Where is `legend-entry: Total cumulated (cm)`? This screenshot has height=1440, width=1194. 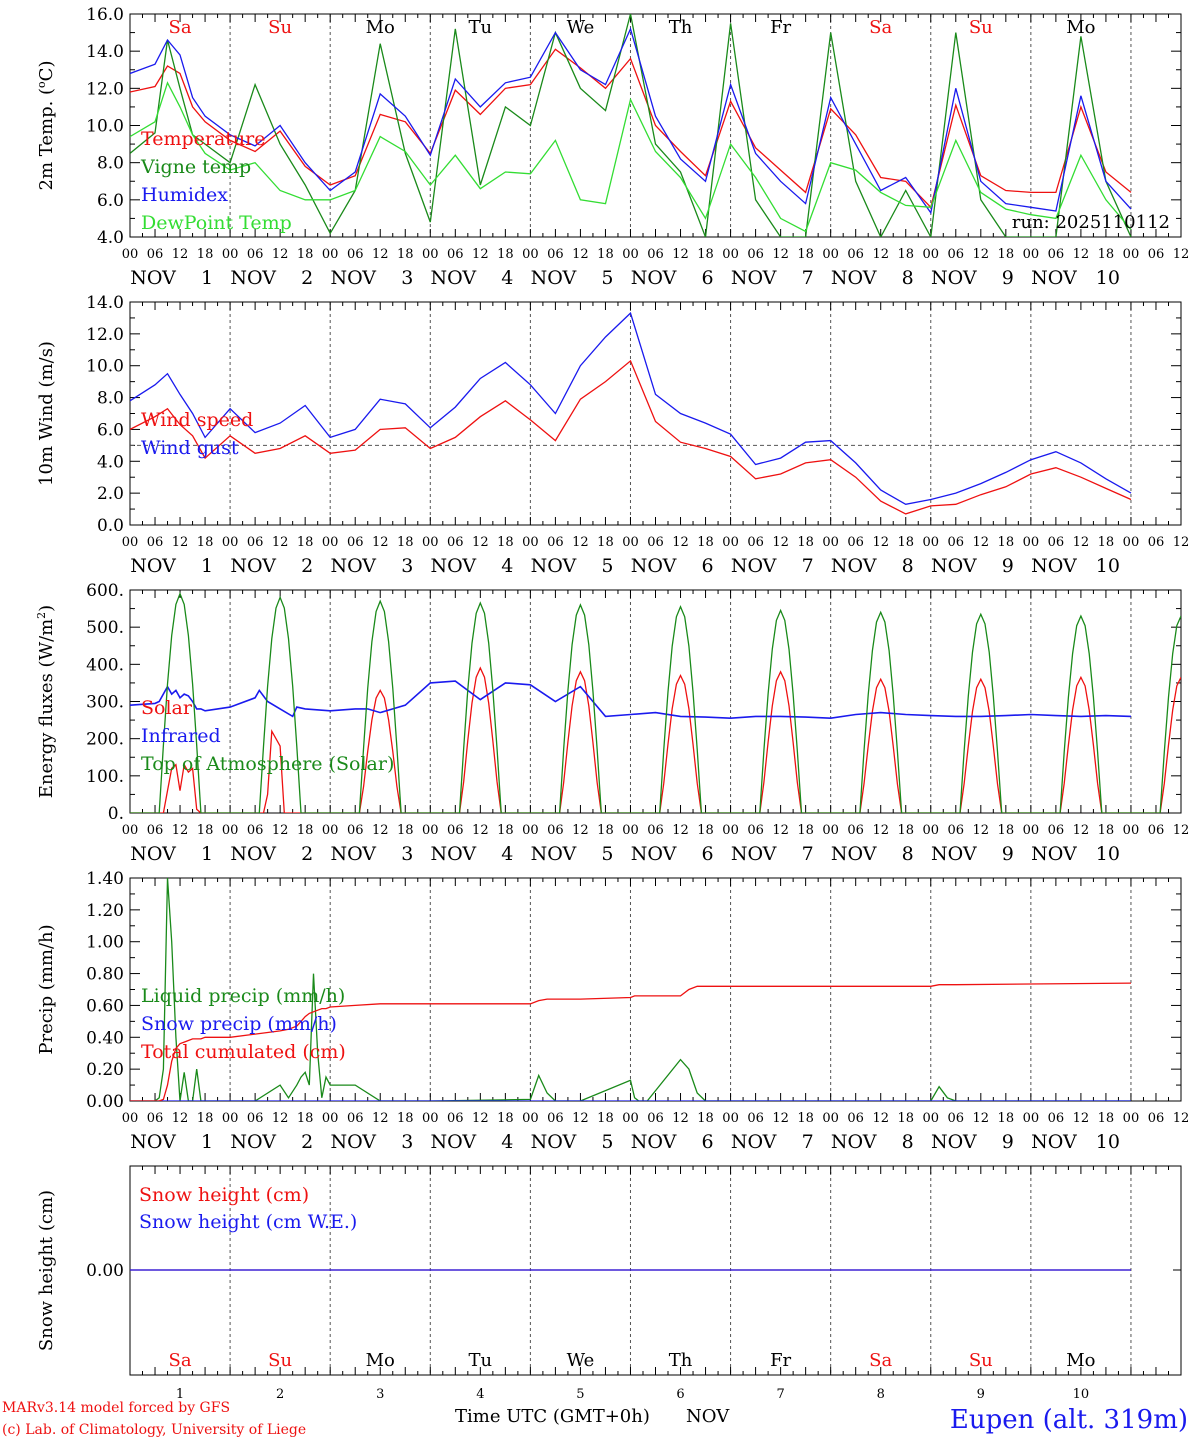
legend-entry: Total cumulated (cm) is located at coordinates (243, 1052).